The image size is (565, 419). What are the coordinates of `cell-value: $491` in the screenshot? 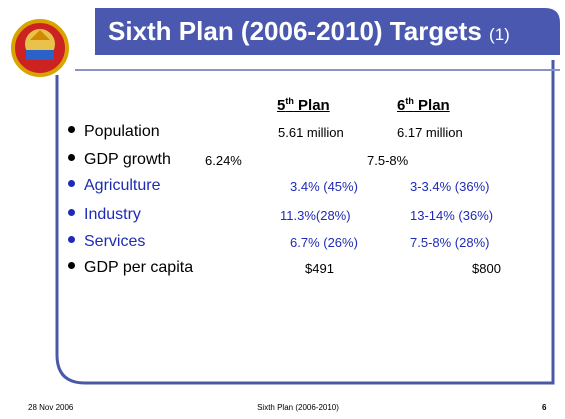 It's located at (319, 268).